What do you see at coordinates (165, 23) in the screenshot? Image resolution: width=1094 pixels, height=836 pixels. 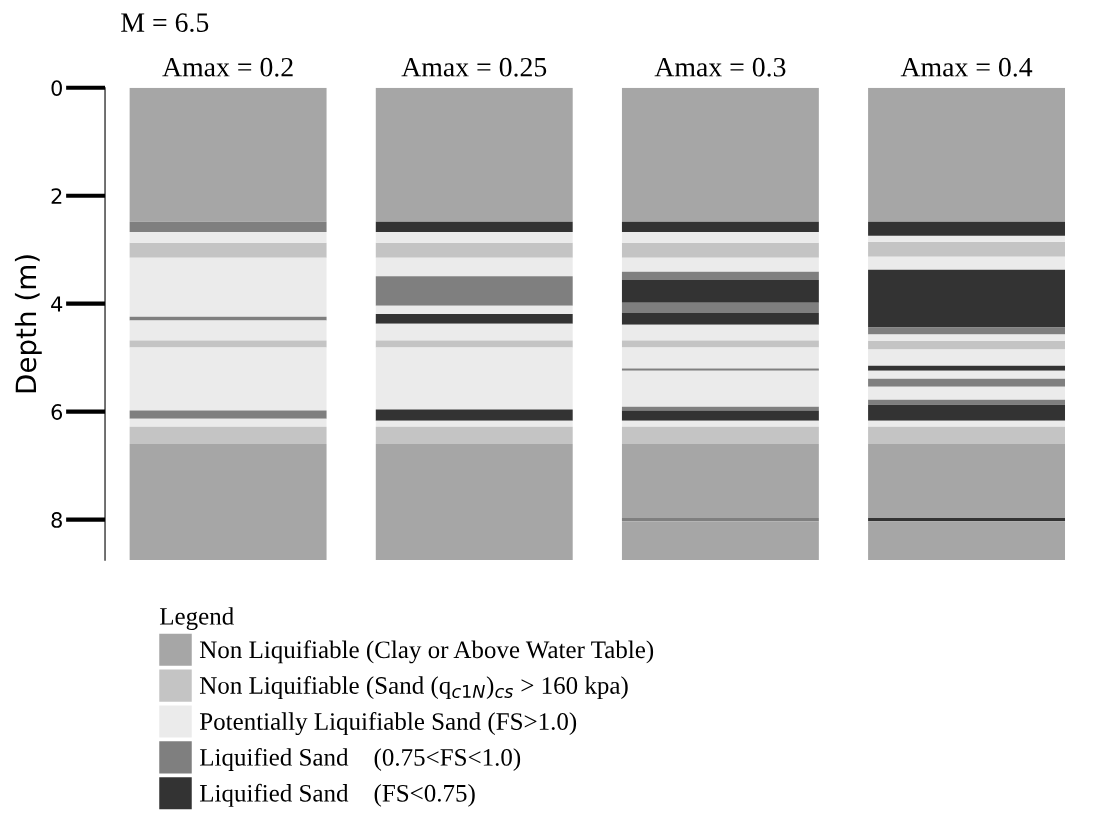 I see `chart-subtitle: M = 6.5` at bounding box center [165, 23].